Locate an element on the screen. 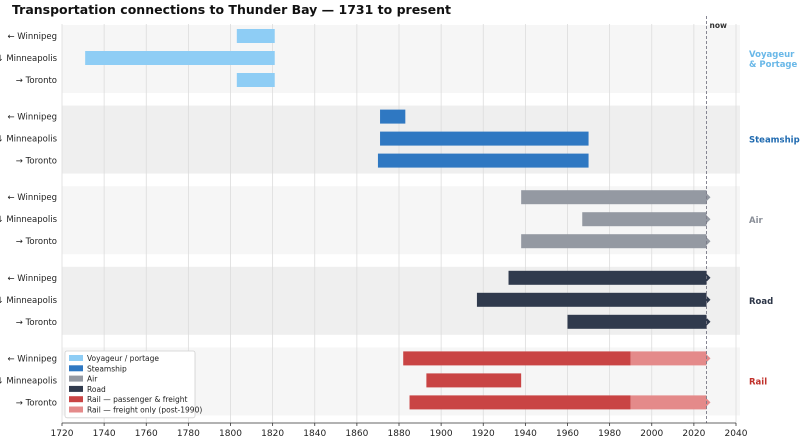  group-label: Rail is located at coordinates (758, 382).